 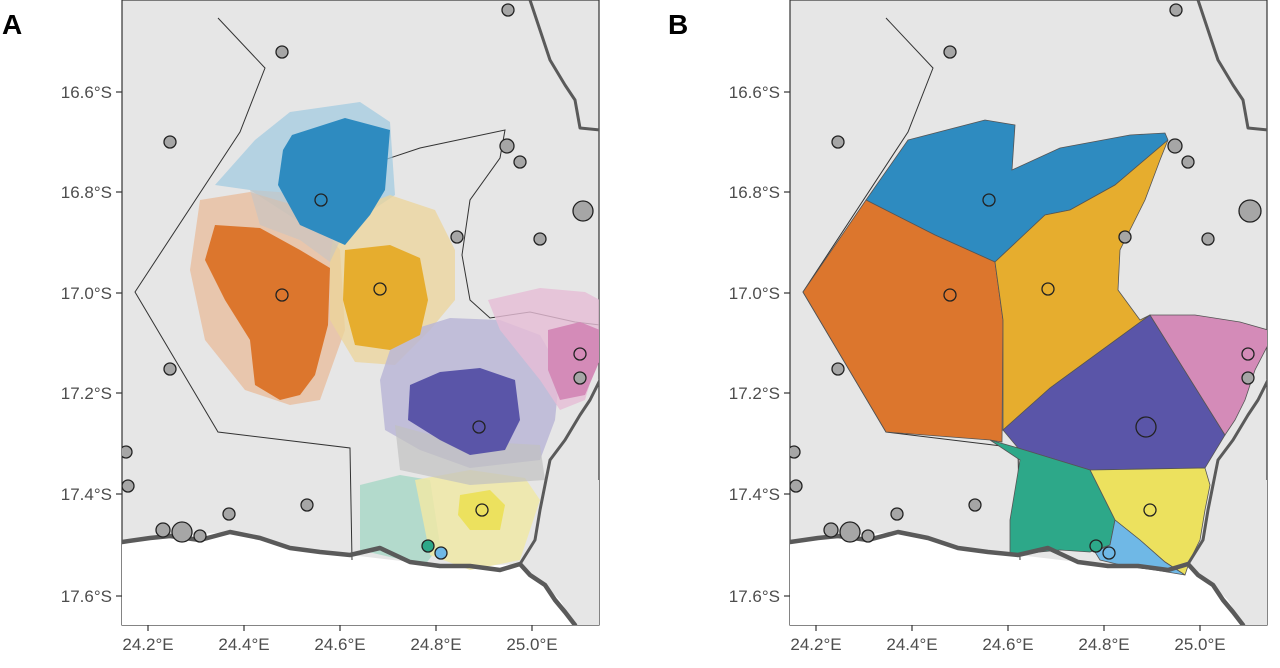 I want to click on pink-core-region, so click(x=573, y=361).